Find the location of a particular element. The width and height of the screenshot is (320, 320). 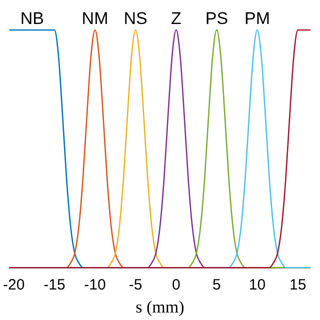

x-tick-label: -5 is located at coordinates (135, 285).